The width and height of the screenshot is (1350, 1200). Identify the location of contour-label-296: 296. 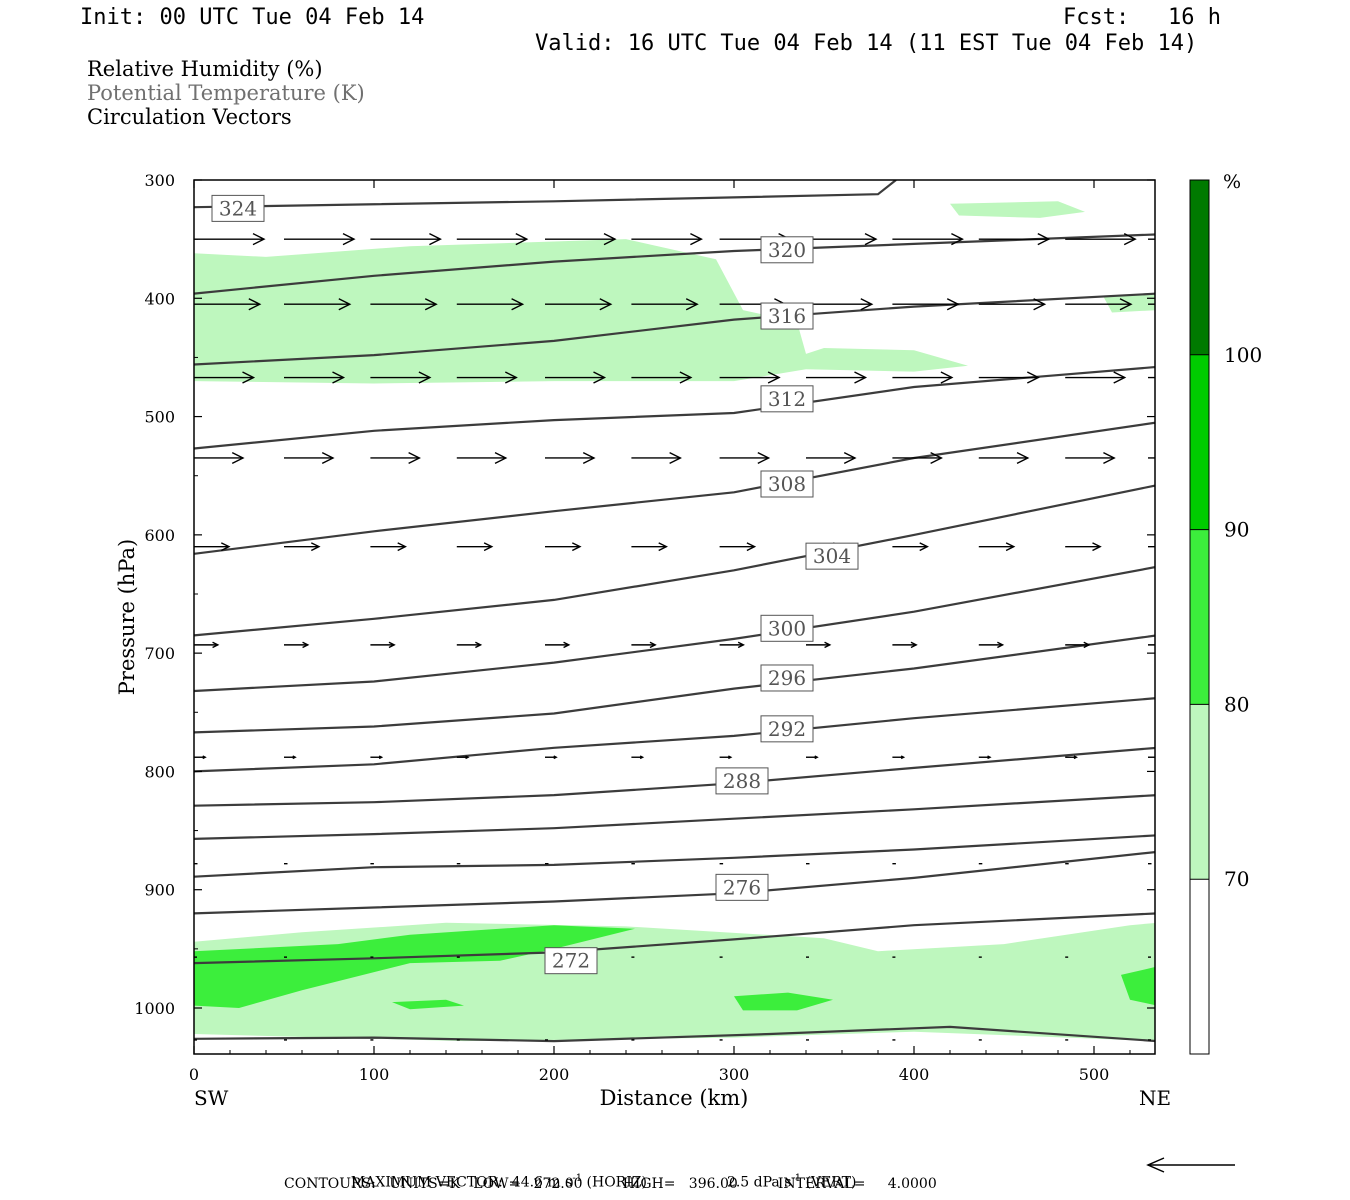
(787, 678).